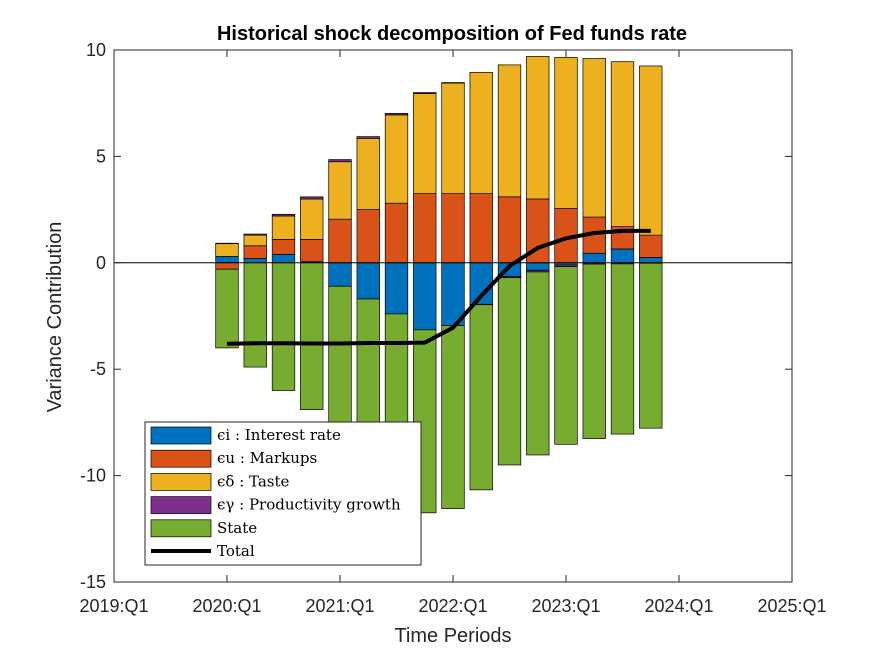 Image resolution: width=875 pixels, height=656 pixels. Describe the element at coordinates (101, 156) in the screenshot. I see `y-tick-label: 5` at that location.